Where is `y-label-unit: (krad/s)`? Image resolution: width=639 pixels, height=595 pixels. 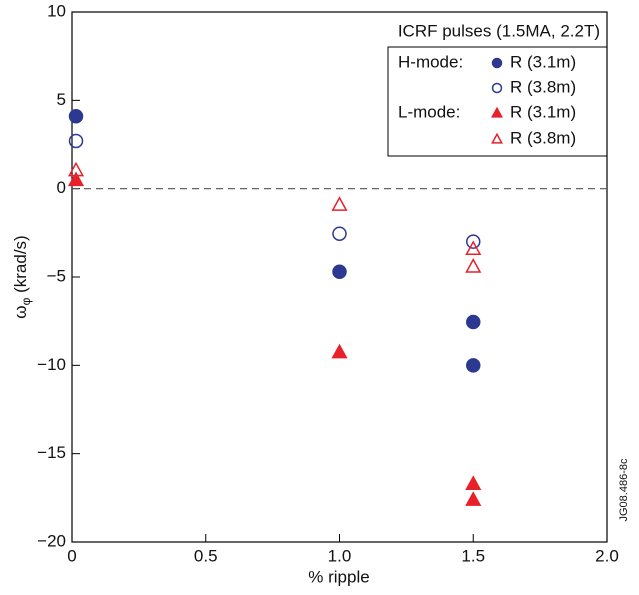 y-label-unit: (krad/s) is located at coordinates (20, 266).